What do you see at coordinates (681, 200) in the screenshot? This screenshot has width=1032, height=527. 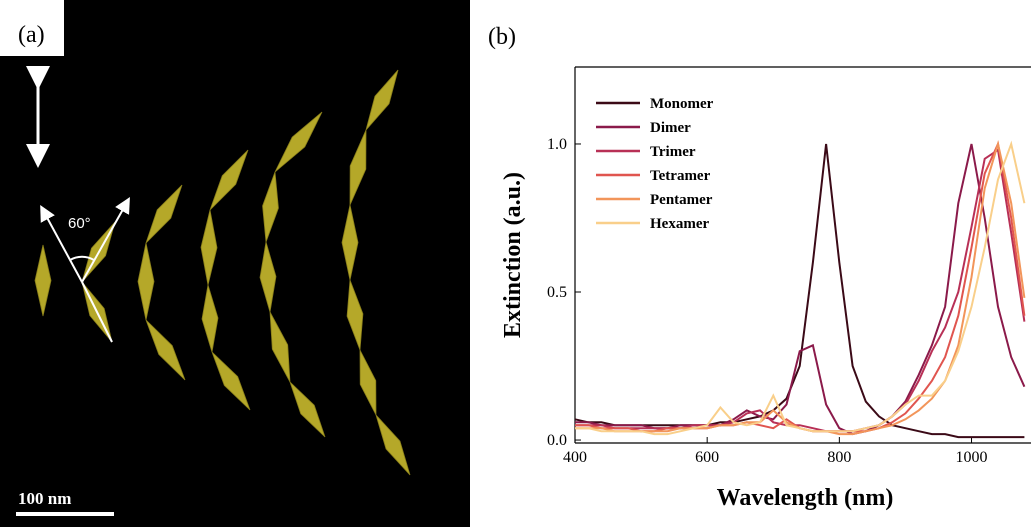 I see `legend-label: Pentamer` at bounding box center [681, 200].